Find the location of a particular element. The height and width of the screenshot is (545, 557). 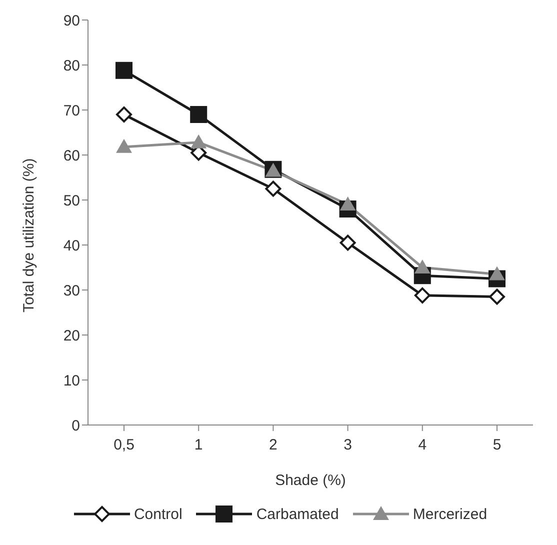

x-tick-label: 4 is located at coordinates (422, 445).